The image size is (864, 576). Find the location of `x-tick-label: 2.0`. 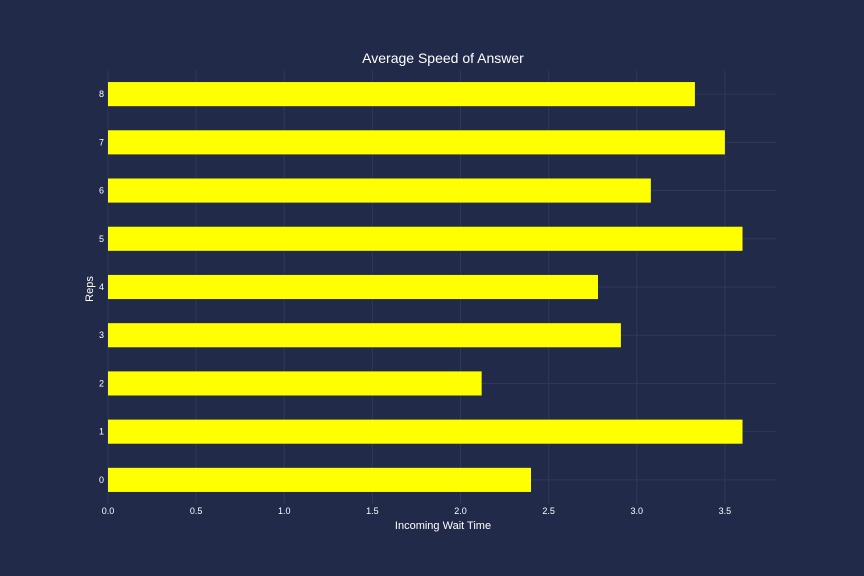

x-tick-label: 2.0 is located at coordinates (460, 511).